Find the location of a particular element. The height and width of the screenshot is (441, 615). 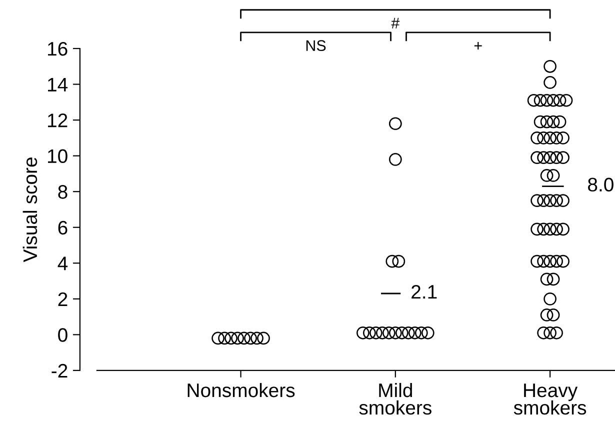

annotation: + is located at coordinates (478, 46).